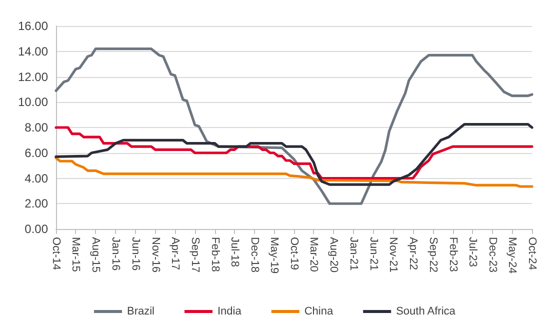  Describe the element at coordinates (56, 253) in the screenshot. I see `x-tick-label: Oct-14` at that location.